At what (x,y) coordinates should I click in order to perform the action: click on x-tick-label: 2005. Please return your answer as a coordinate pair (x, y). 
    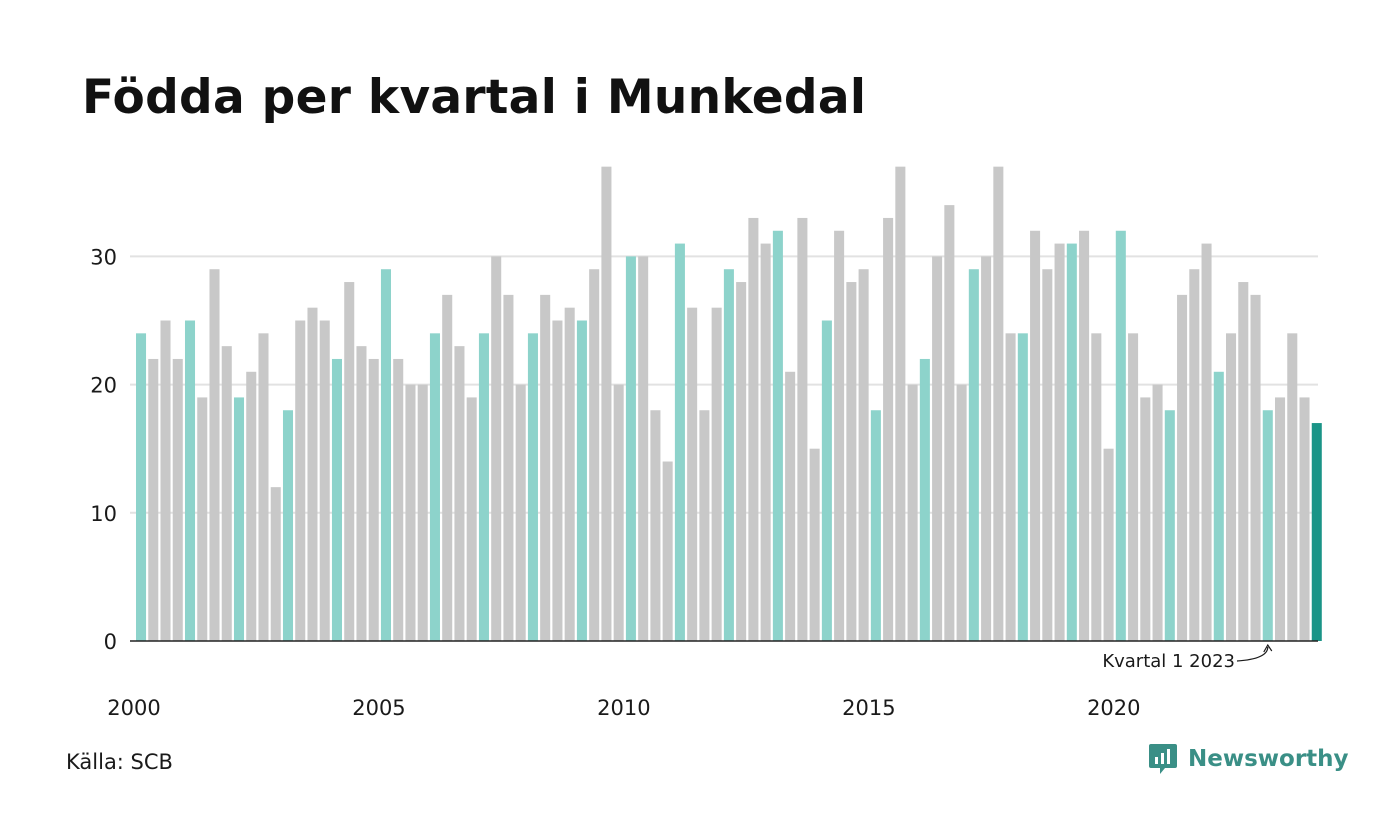
    Looking at the image, I should click on (378, 708).